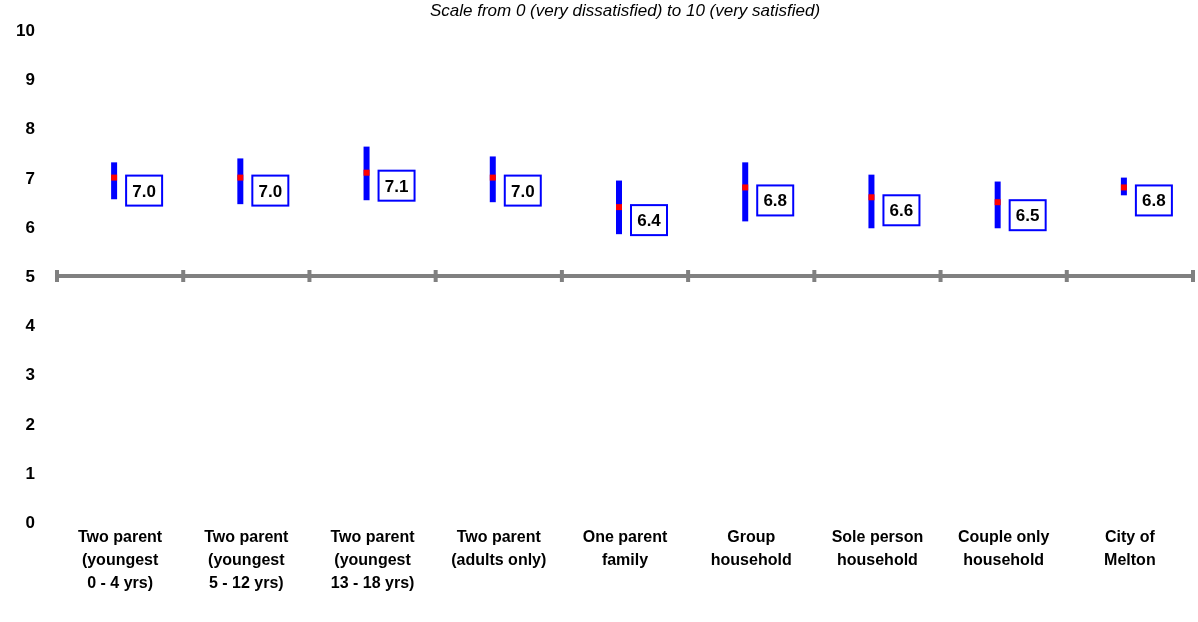 This screenshot has height=622, width=1198. Describe the element at coordinates (25, 30) in the screenshot. I see `y-tick-label: 10` at that location.